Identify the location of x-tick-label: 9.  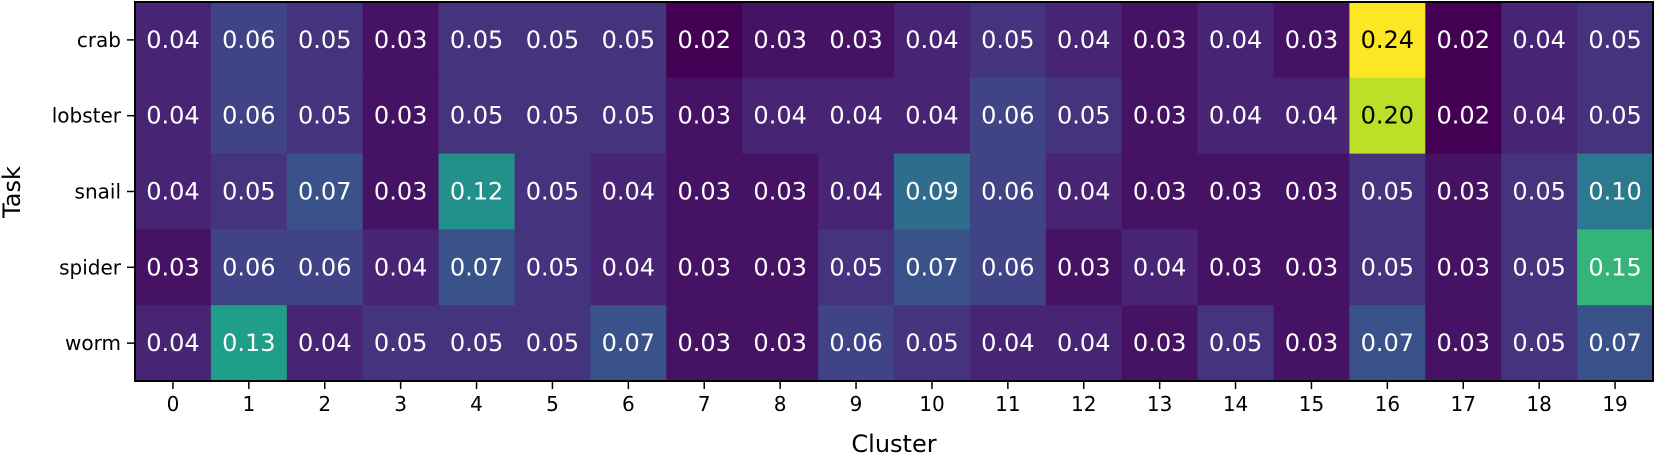
(856, 404).